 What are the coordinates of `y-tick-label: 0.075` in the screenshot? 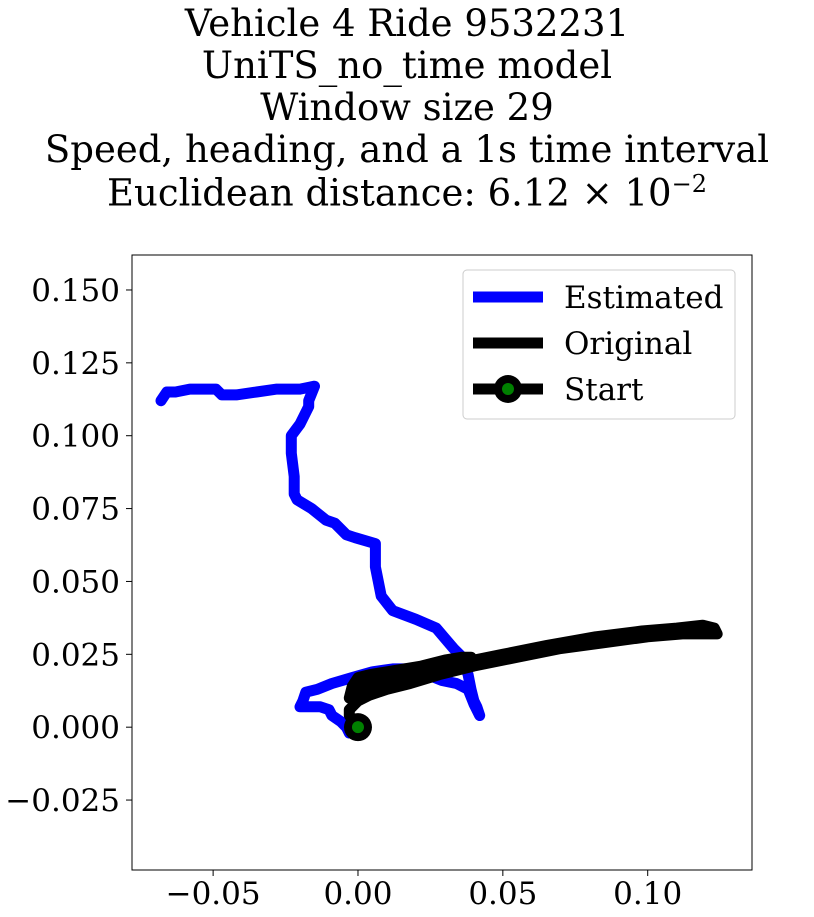 It's located at (75, 510).